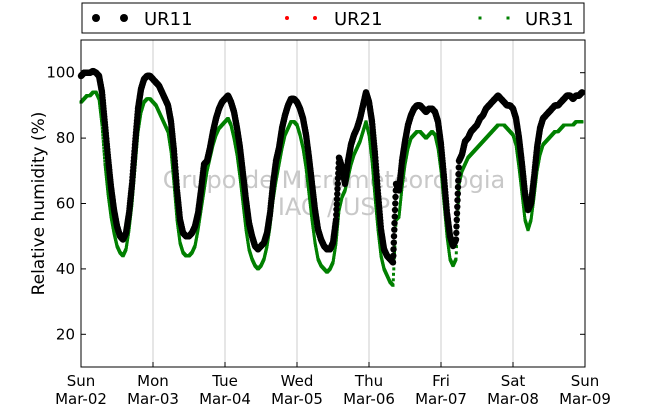 The height and width of the screenshot is (409, 650). Describe the element at coordinates (513, 381) in the screenshot. I see `x-tick-label-day: Sat` at that location.